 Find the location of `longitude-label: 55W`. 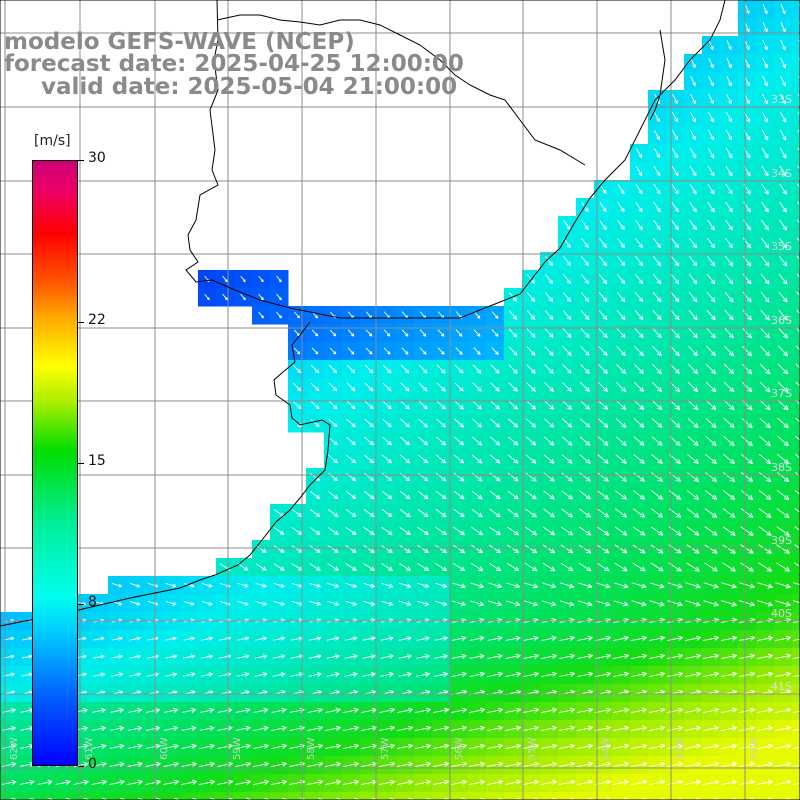

longitude-label: 55W is located at coordinates (532, 748).